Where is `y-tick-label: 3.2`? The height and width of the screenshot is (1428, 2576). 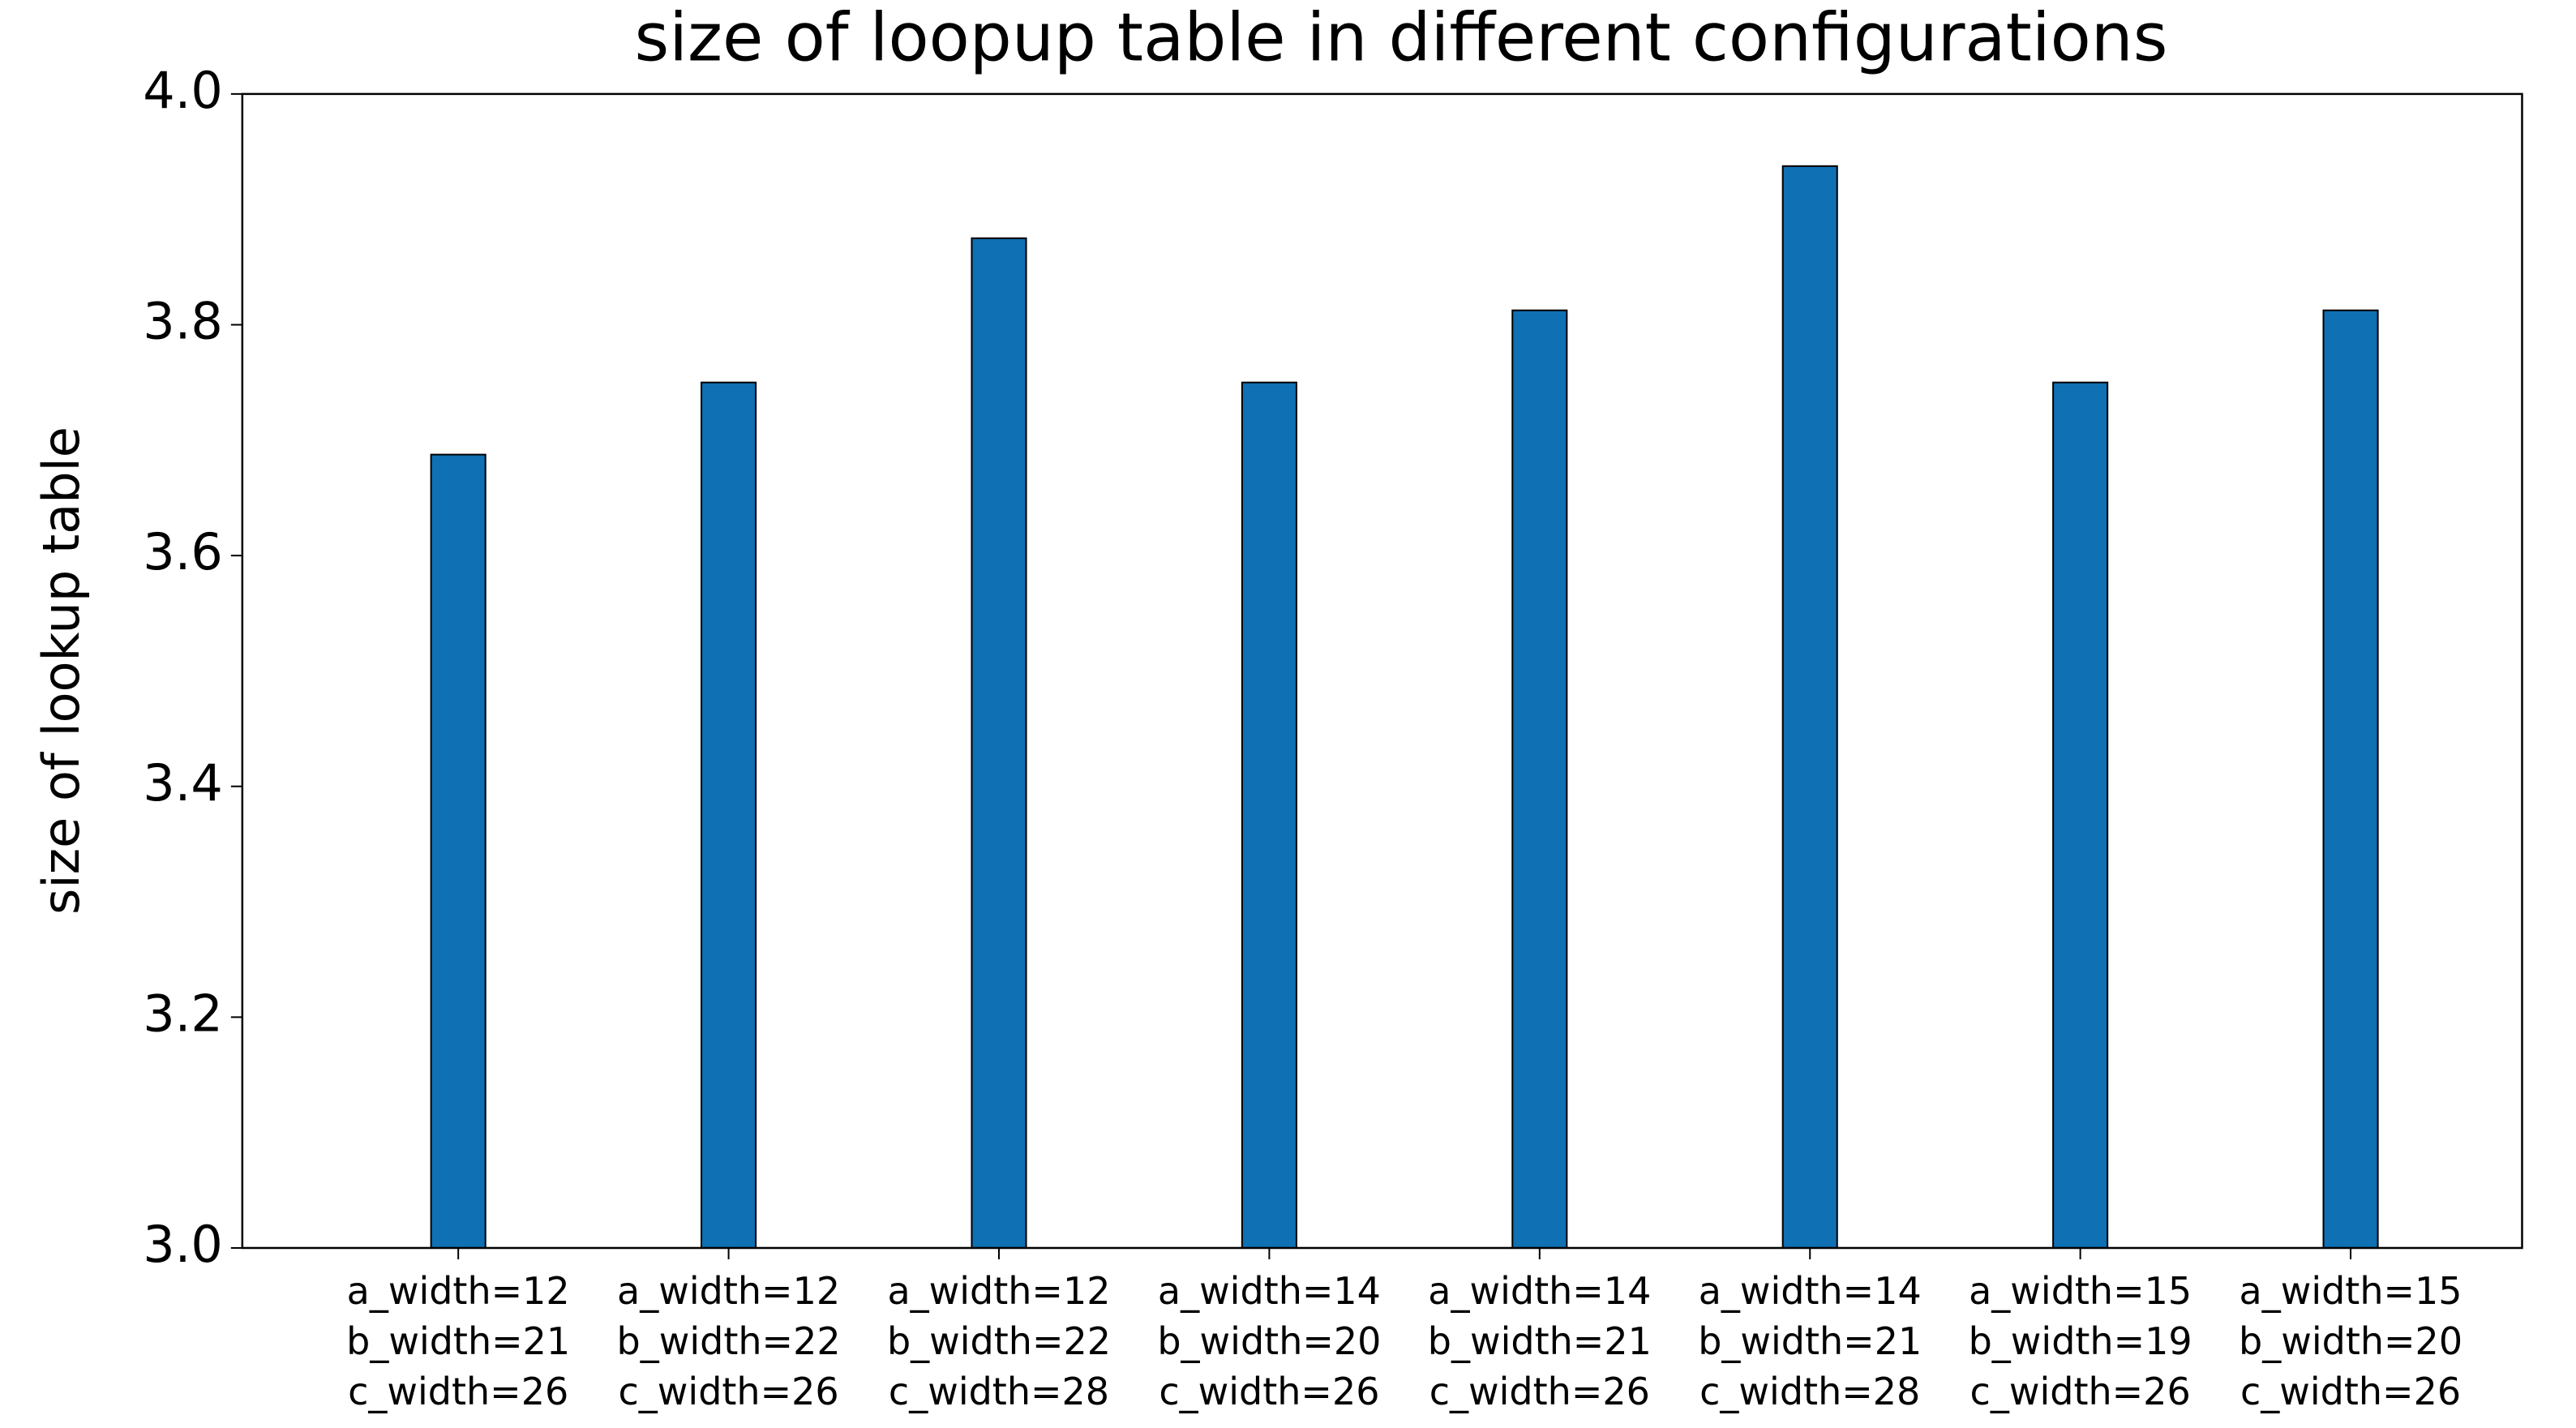 y-tick-label: 3.2 is located at coordinates (183, 1014).